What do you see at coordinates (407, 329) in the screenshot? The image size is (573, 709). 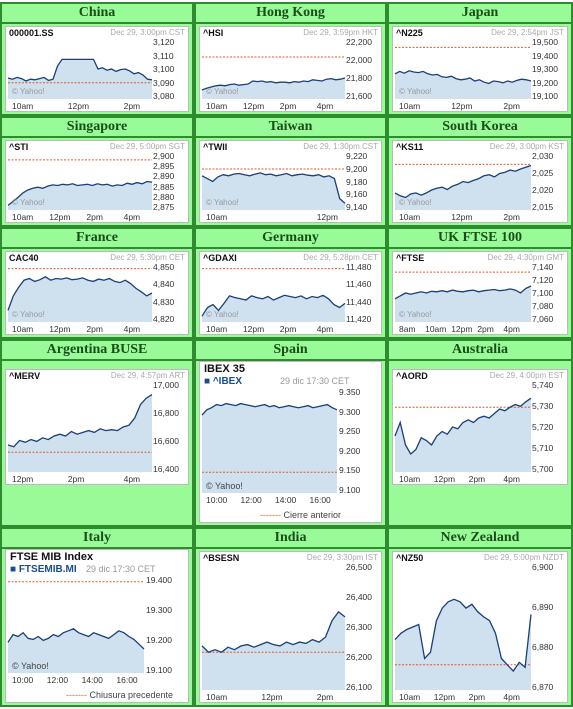 I see `x-axis-label: 8am` at bounding box center [407, 329].